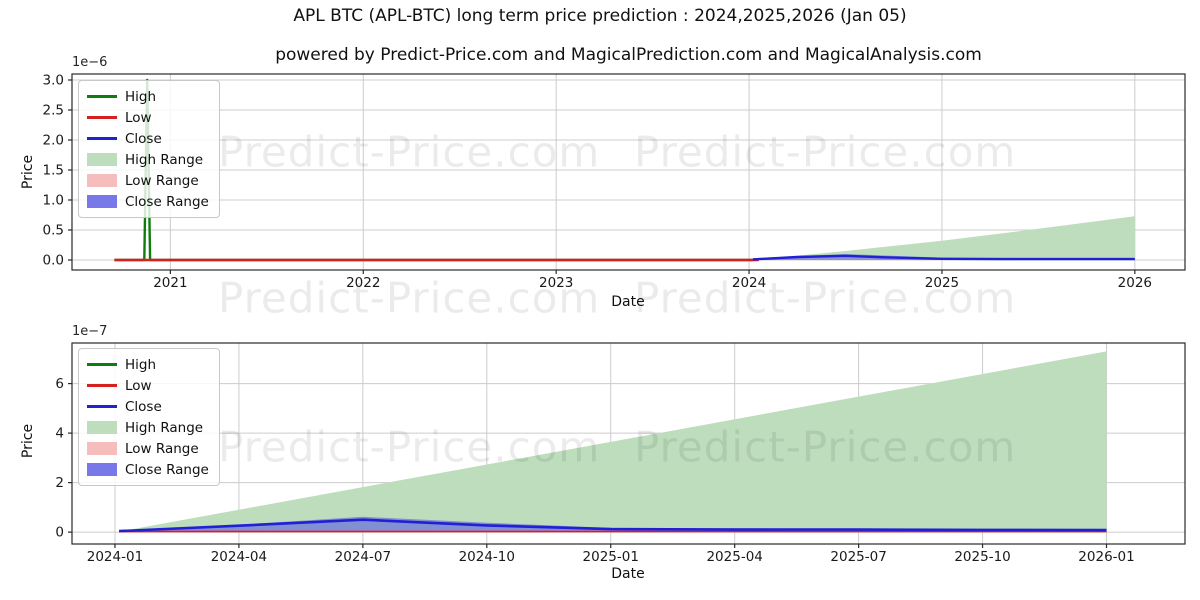  I want to click on tick-label-x: 2025-07, so click(858, 557).